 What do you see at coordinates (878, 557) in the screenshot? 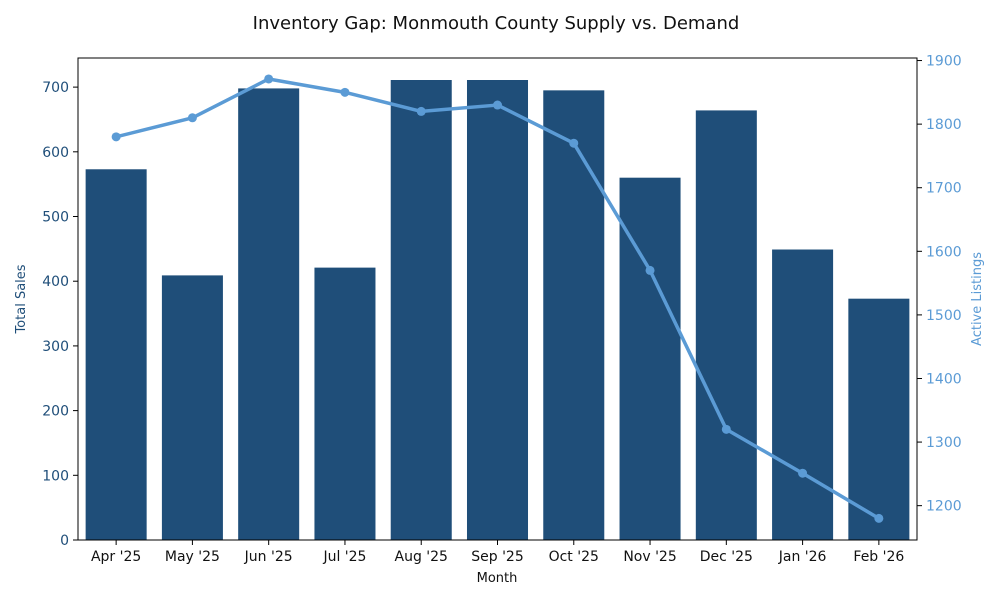
I see `x-tick-label-10: Feb '26` at bounding box center [878, 557].